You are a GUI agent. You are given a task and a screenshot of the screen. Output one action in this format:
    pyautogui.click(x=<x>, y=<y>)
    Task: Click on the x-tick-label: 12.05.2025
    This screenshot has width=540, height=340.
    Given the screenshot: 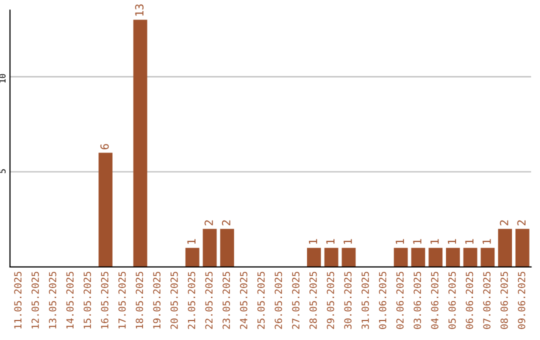 What is the action you would take?
    pyautogui.click(x=35, y=300)
    